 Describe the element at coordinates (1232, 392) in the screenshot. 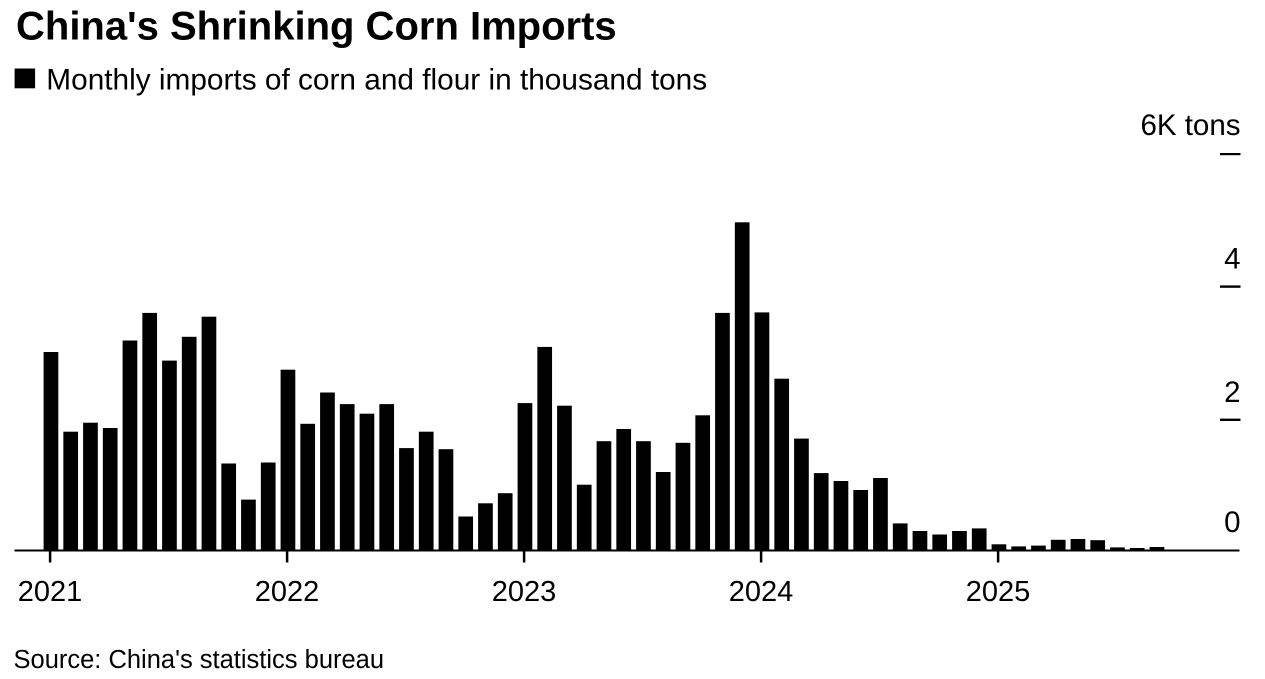

I see `svg-text: 2` at that location.